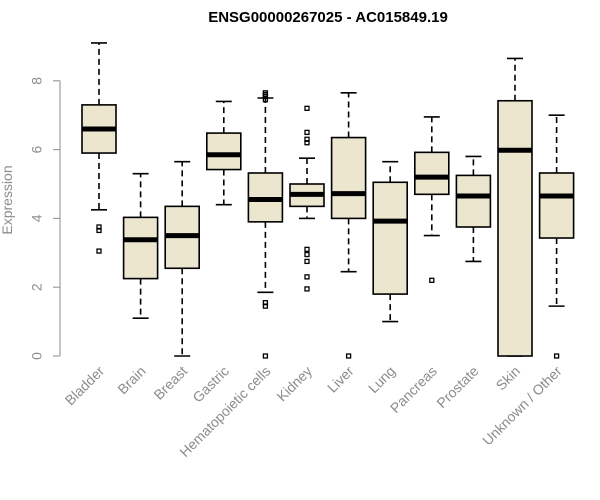 This screenshot has height=500, width=600. Describe the element at coordinates (457, 387) in the screenshot. I see `x-tick-label: Prostate` at that location.